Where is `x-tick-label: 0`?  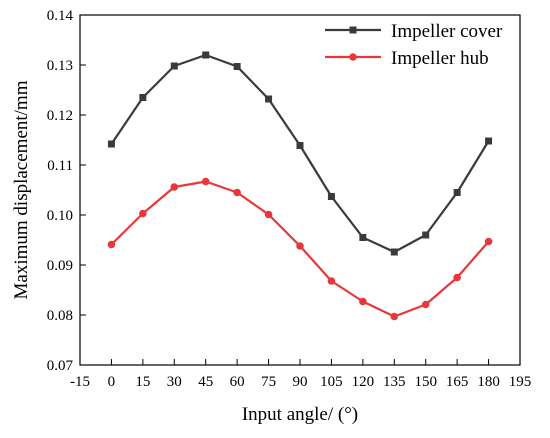
x-tick-label: 0 is located at coordinates (112, 382).